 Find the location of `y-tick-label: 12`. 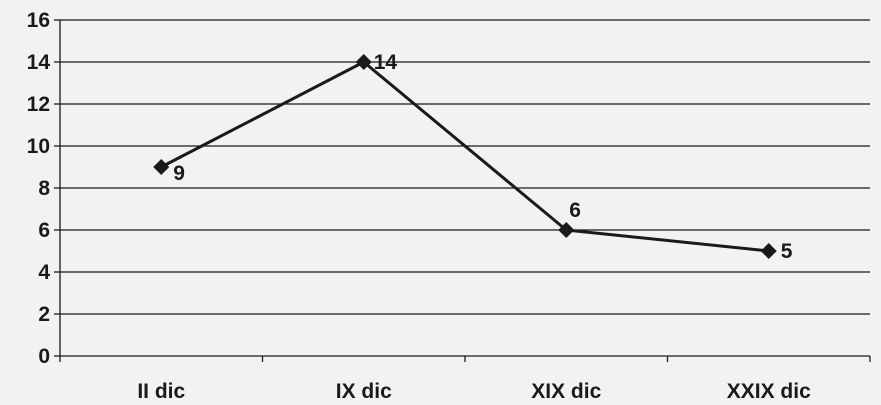

y-tick-label: 12 is located at coordinates (38, 104).